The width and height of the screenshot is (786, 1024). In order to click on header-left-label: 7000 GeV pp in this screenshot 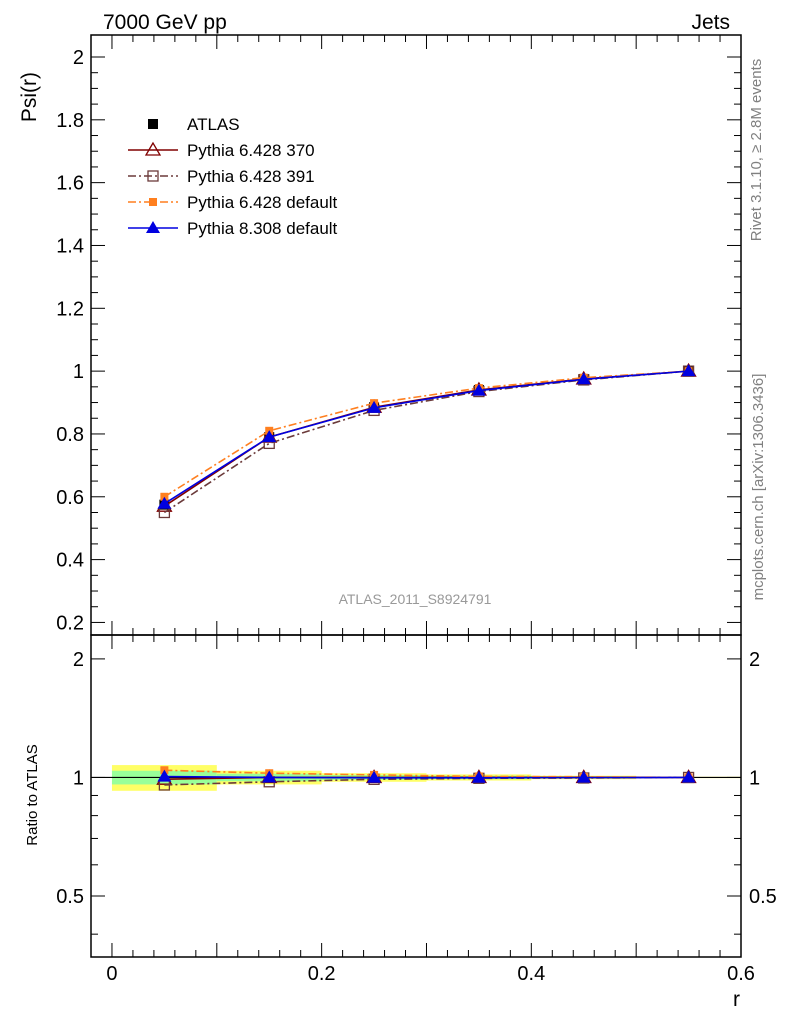, I will do `click(165, 22)`.